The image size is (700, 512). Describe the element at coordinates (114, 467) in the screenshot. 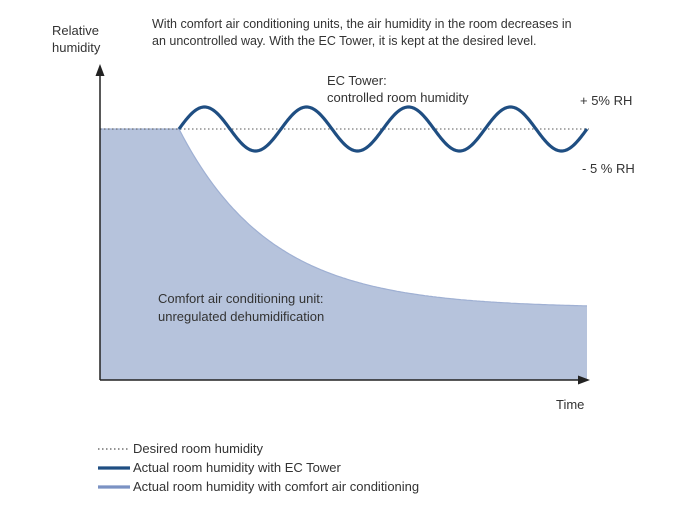

I see `dark-blue-line-swatch` at that location.